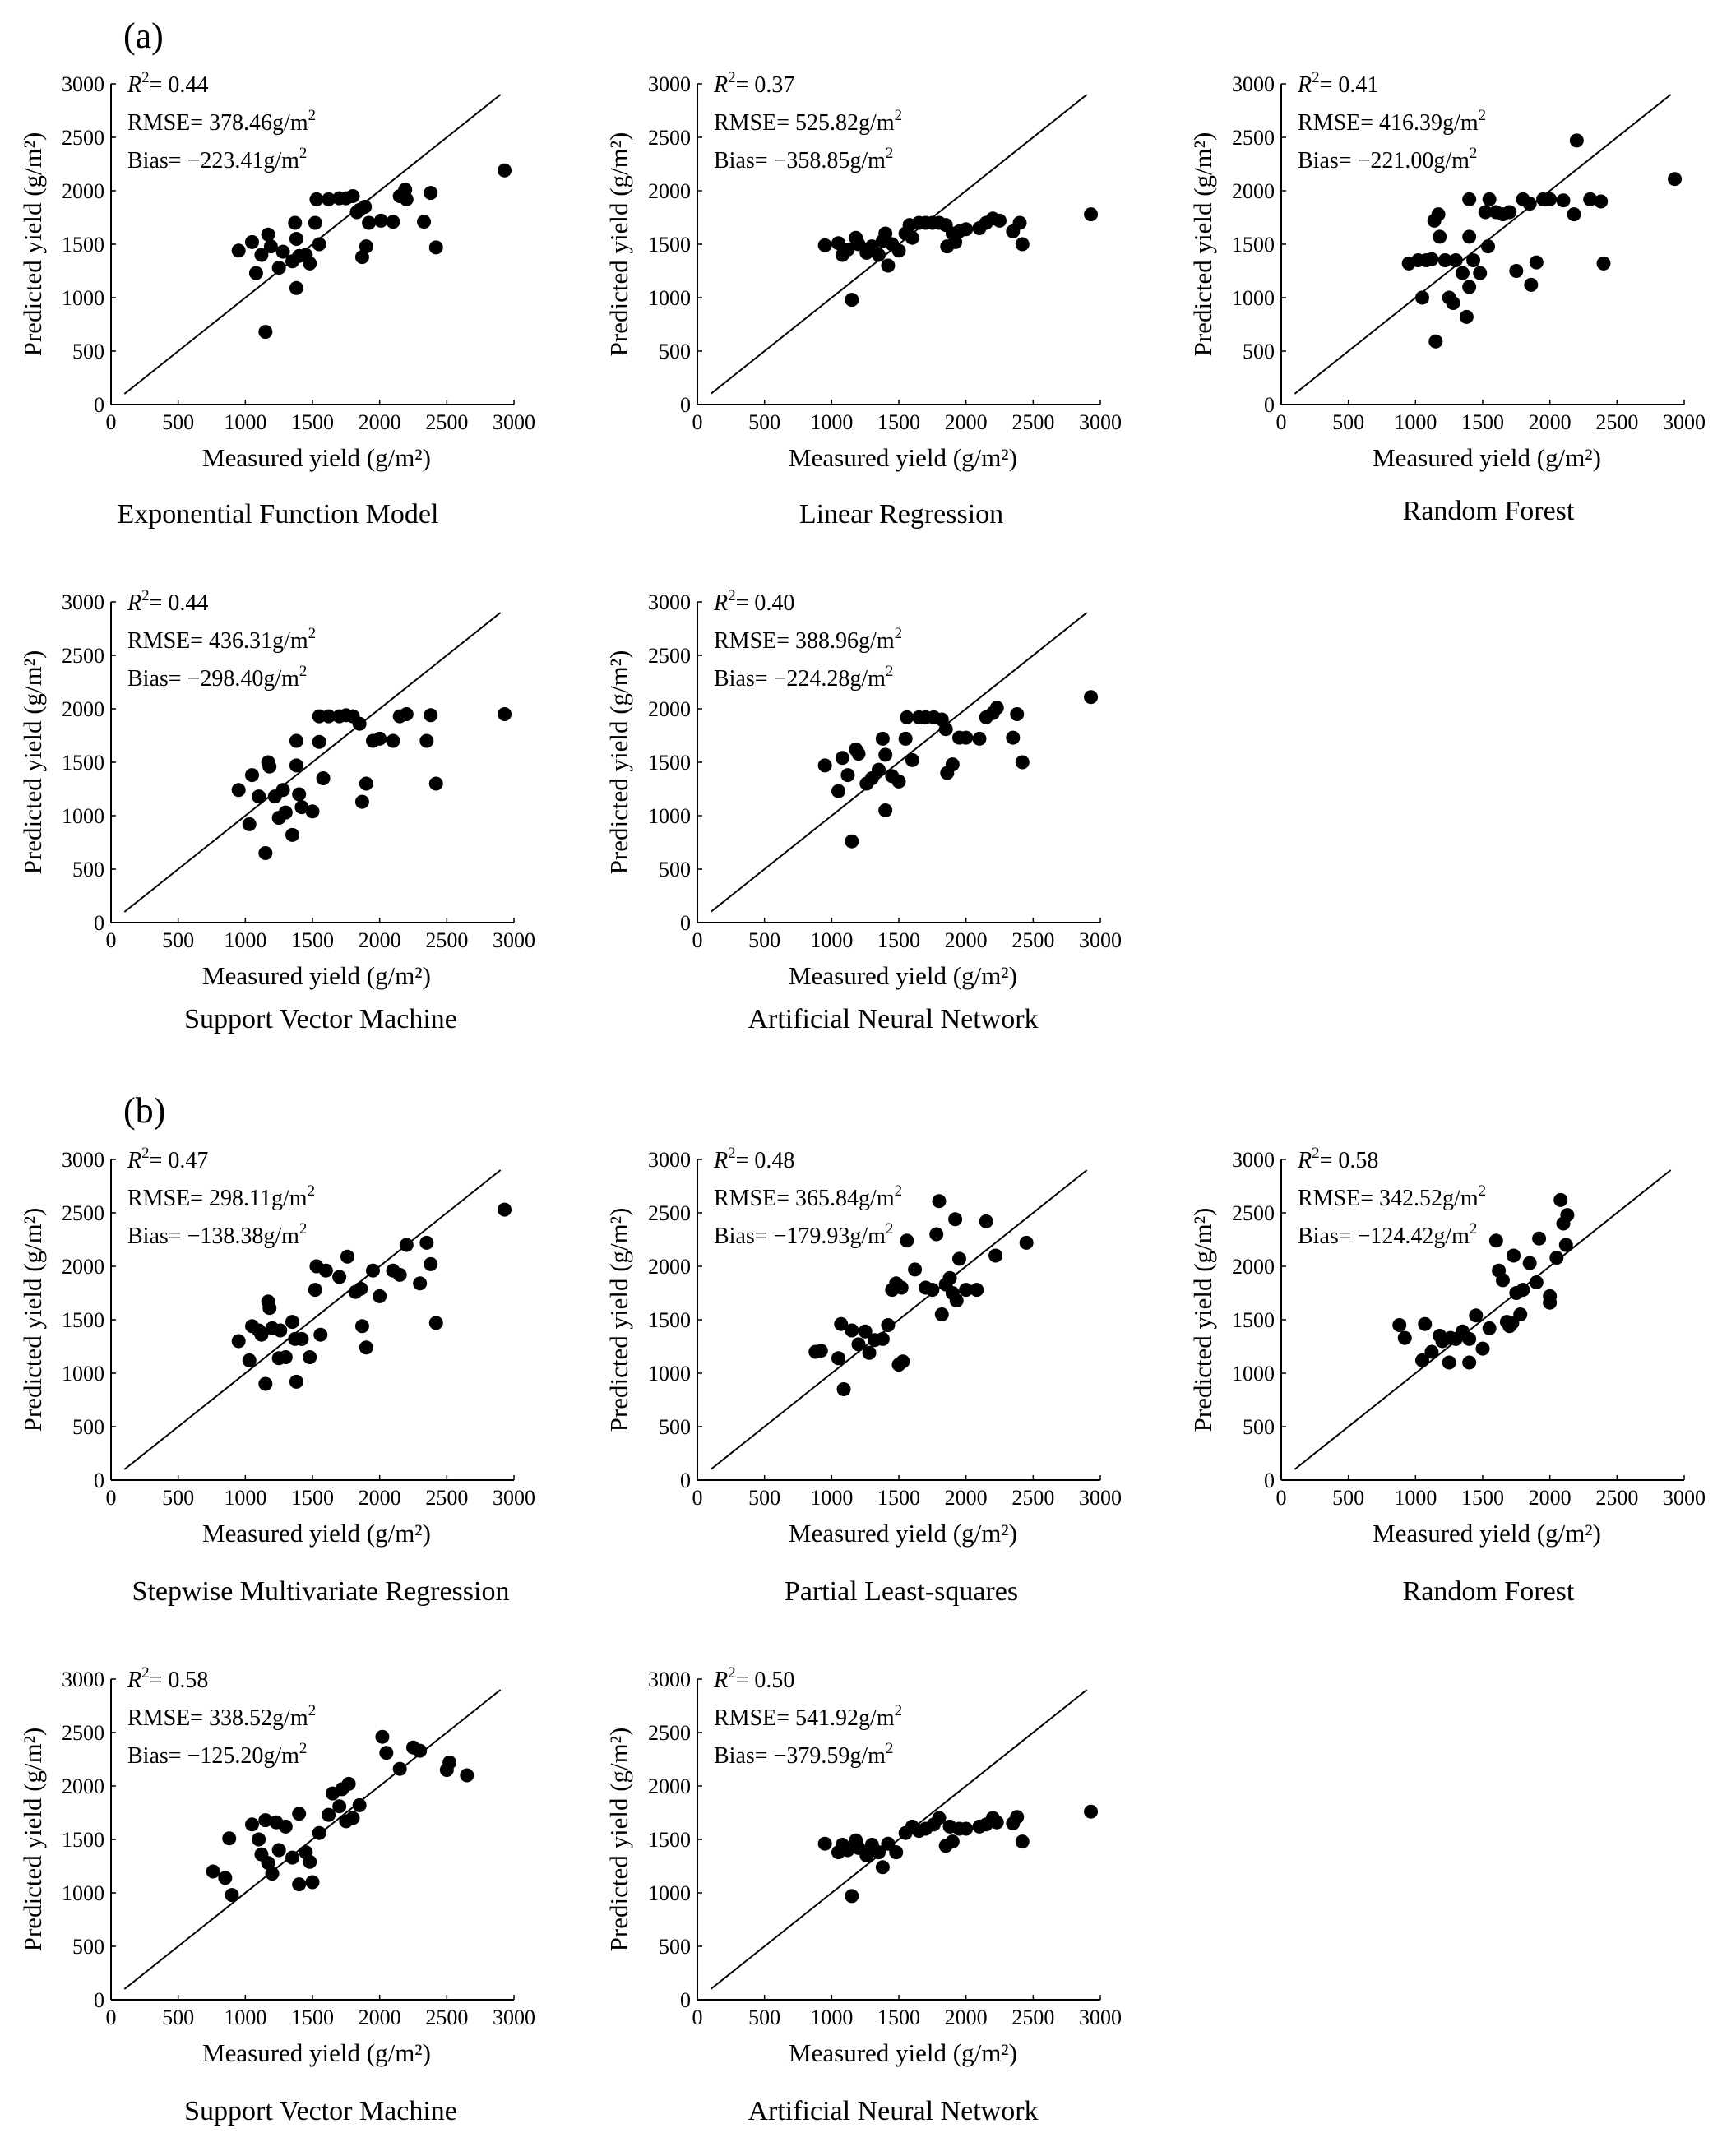 Image resolution: width=1722 pixels, height=2156 pixels. I want to click on panel-caption: Exponential Function Model, so click(278, 514).